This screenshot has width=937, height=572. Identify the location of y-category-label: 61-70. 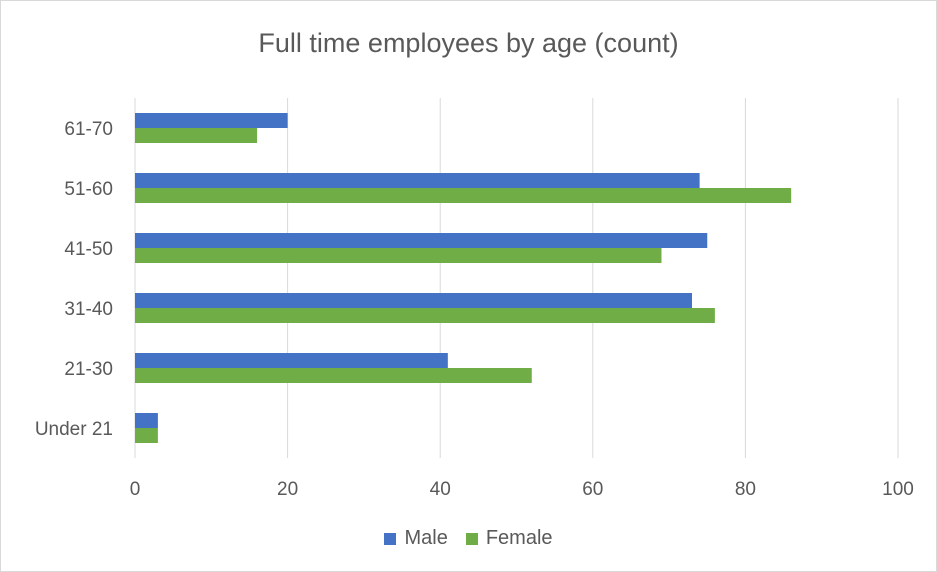
(88, 129).